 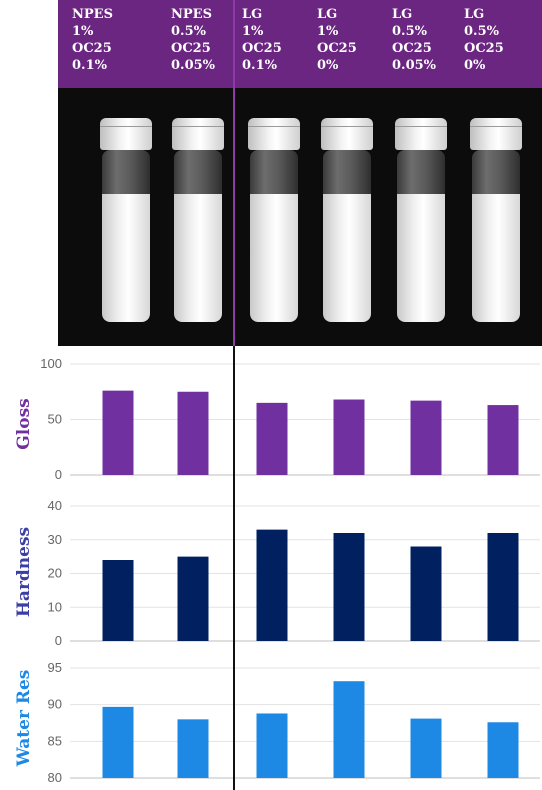 I want to click on water-res-axis-label: Water Res, so click(x=24, y=718).